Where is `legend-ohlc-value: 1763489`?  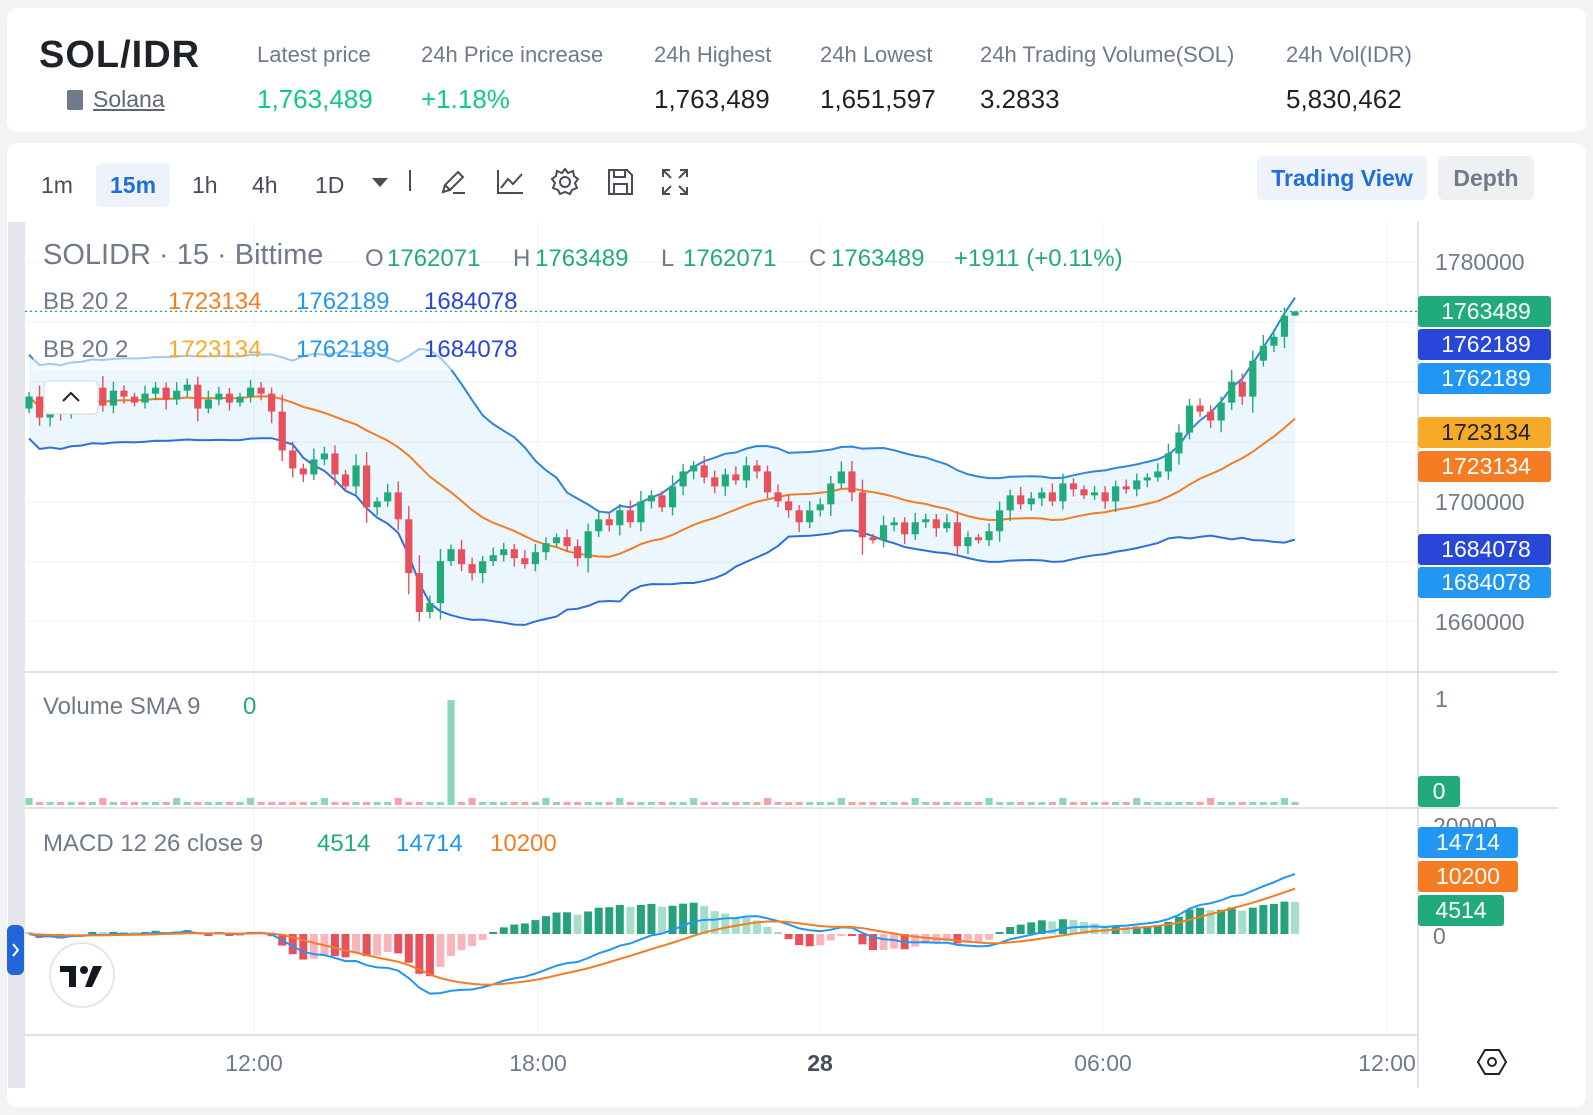 legend-ohlc-value: 1763489 is located at coordinates (581, 258).